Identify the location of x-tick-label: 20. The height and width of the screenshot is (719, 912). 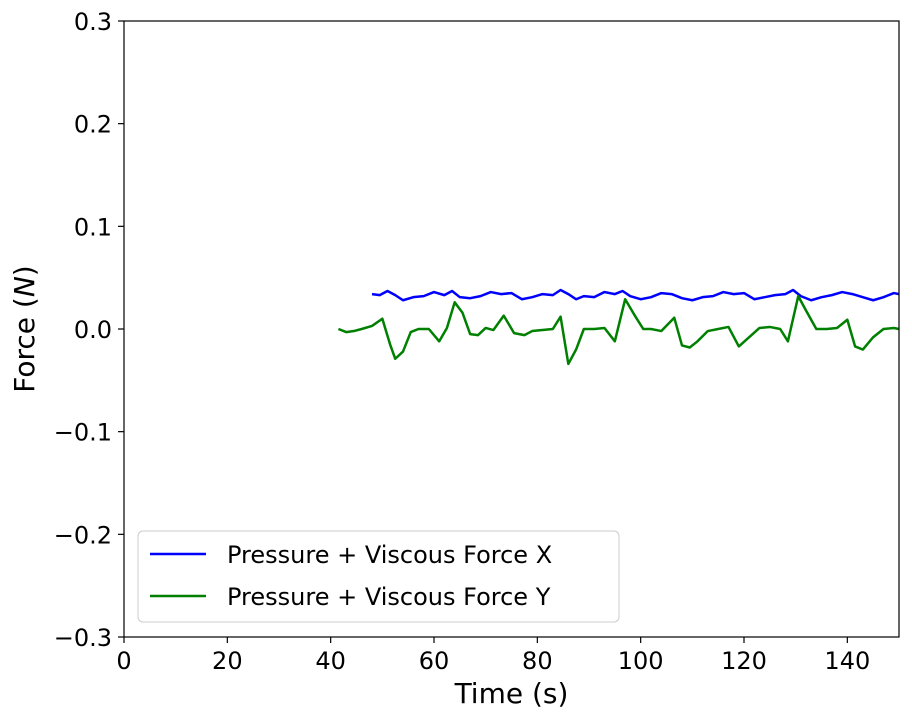
(227, 661).